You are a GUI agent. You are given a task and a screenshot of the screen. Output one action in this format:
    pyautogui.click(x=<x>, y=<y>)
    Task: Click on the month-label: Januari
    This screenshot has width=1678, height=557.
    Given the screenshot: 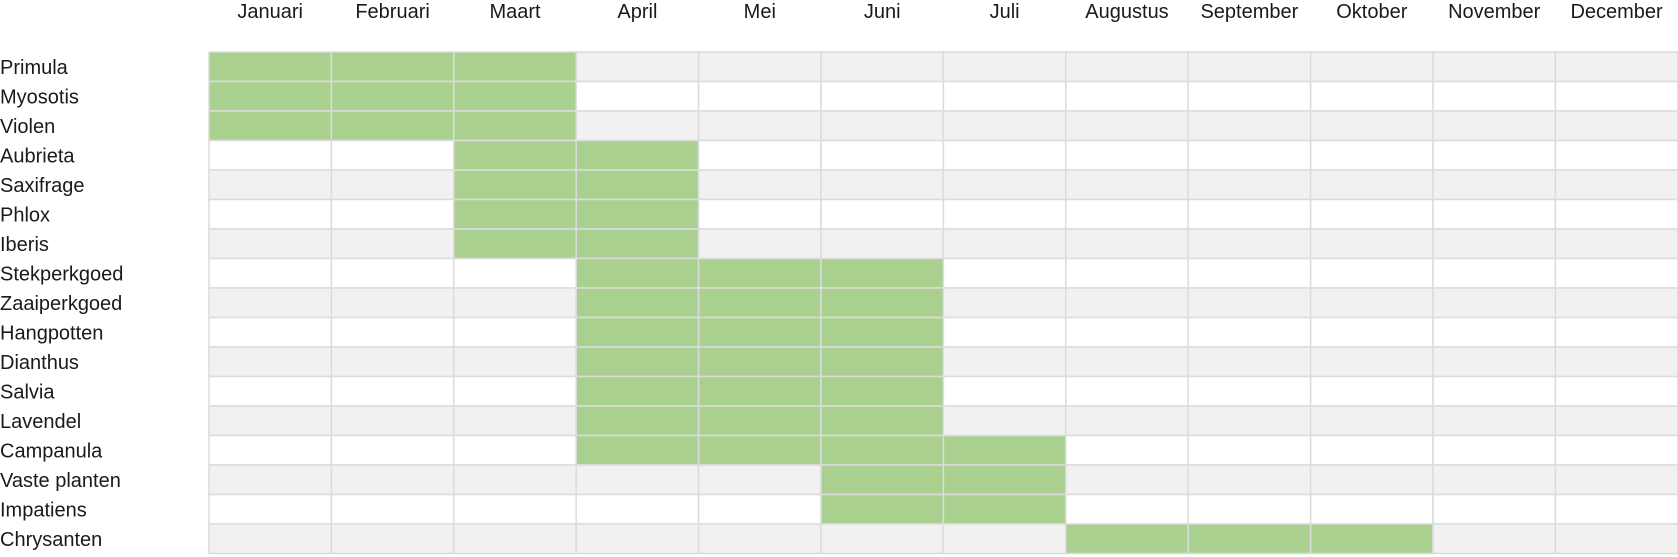 What is the action you would take?
    pyautogui.click(x=270, y=12)
    